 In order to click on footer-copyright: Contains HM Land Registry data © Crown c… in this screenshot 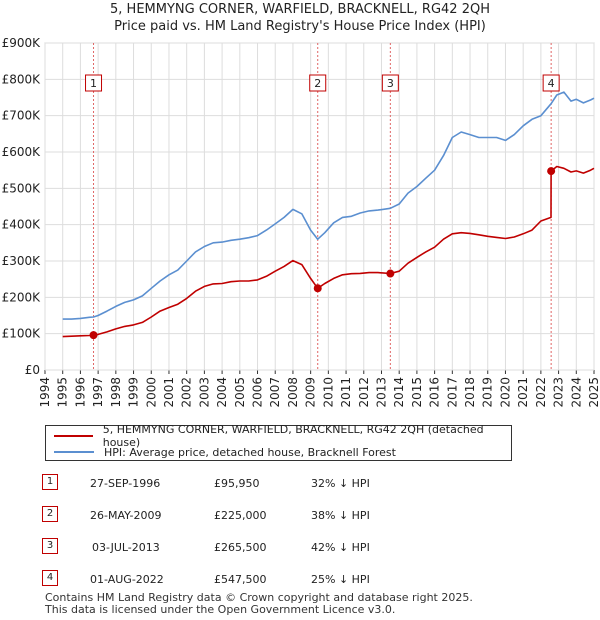, I will do `click(259, 597)`.